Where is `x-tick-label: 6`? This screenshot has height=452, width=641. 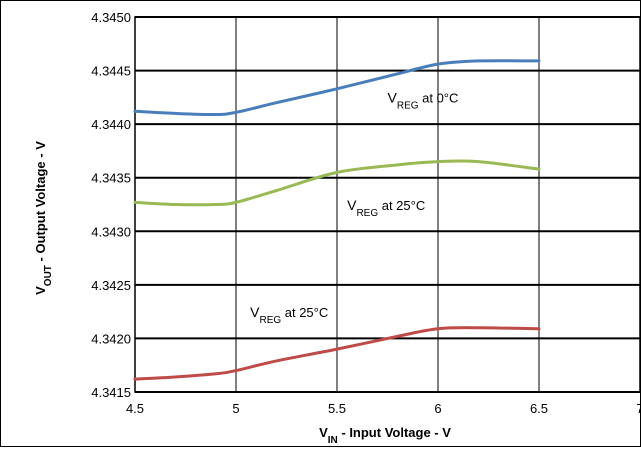
x-tick-label: 6 is located at coordinates (437, 408).